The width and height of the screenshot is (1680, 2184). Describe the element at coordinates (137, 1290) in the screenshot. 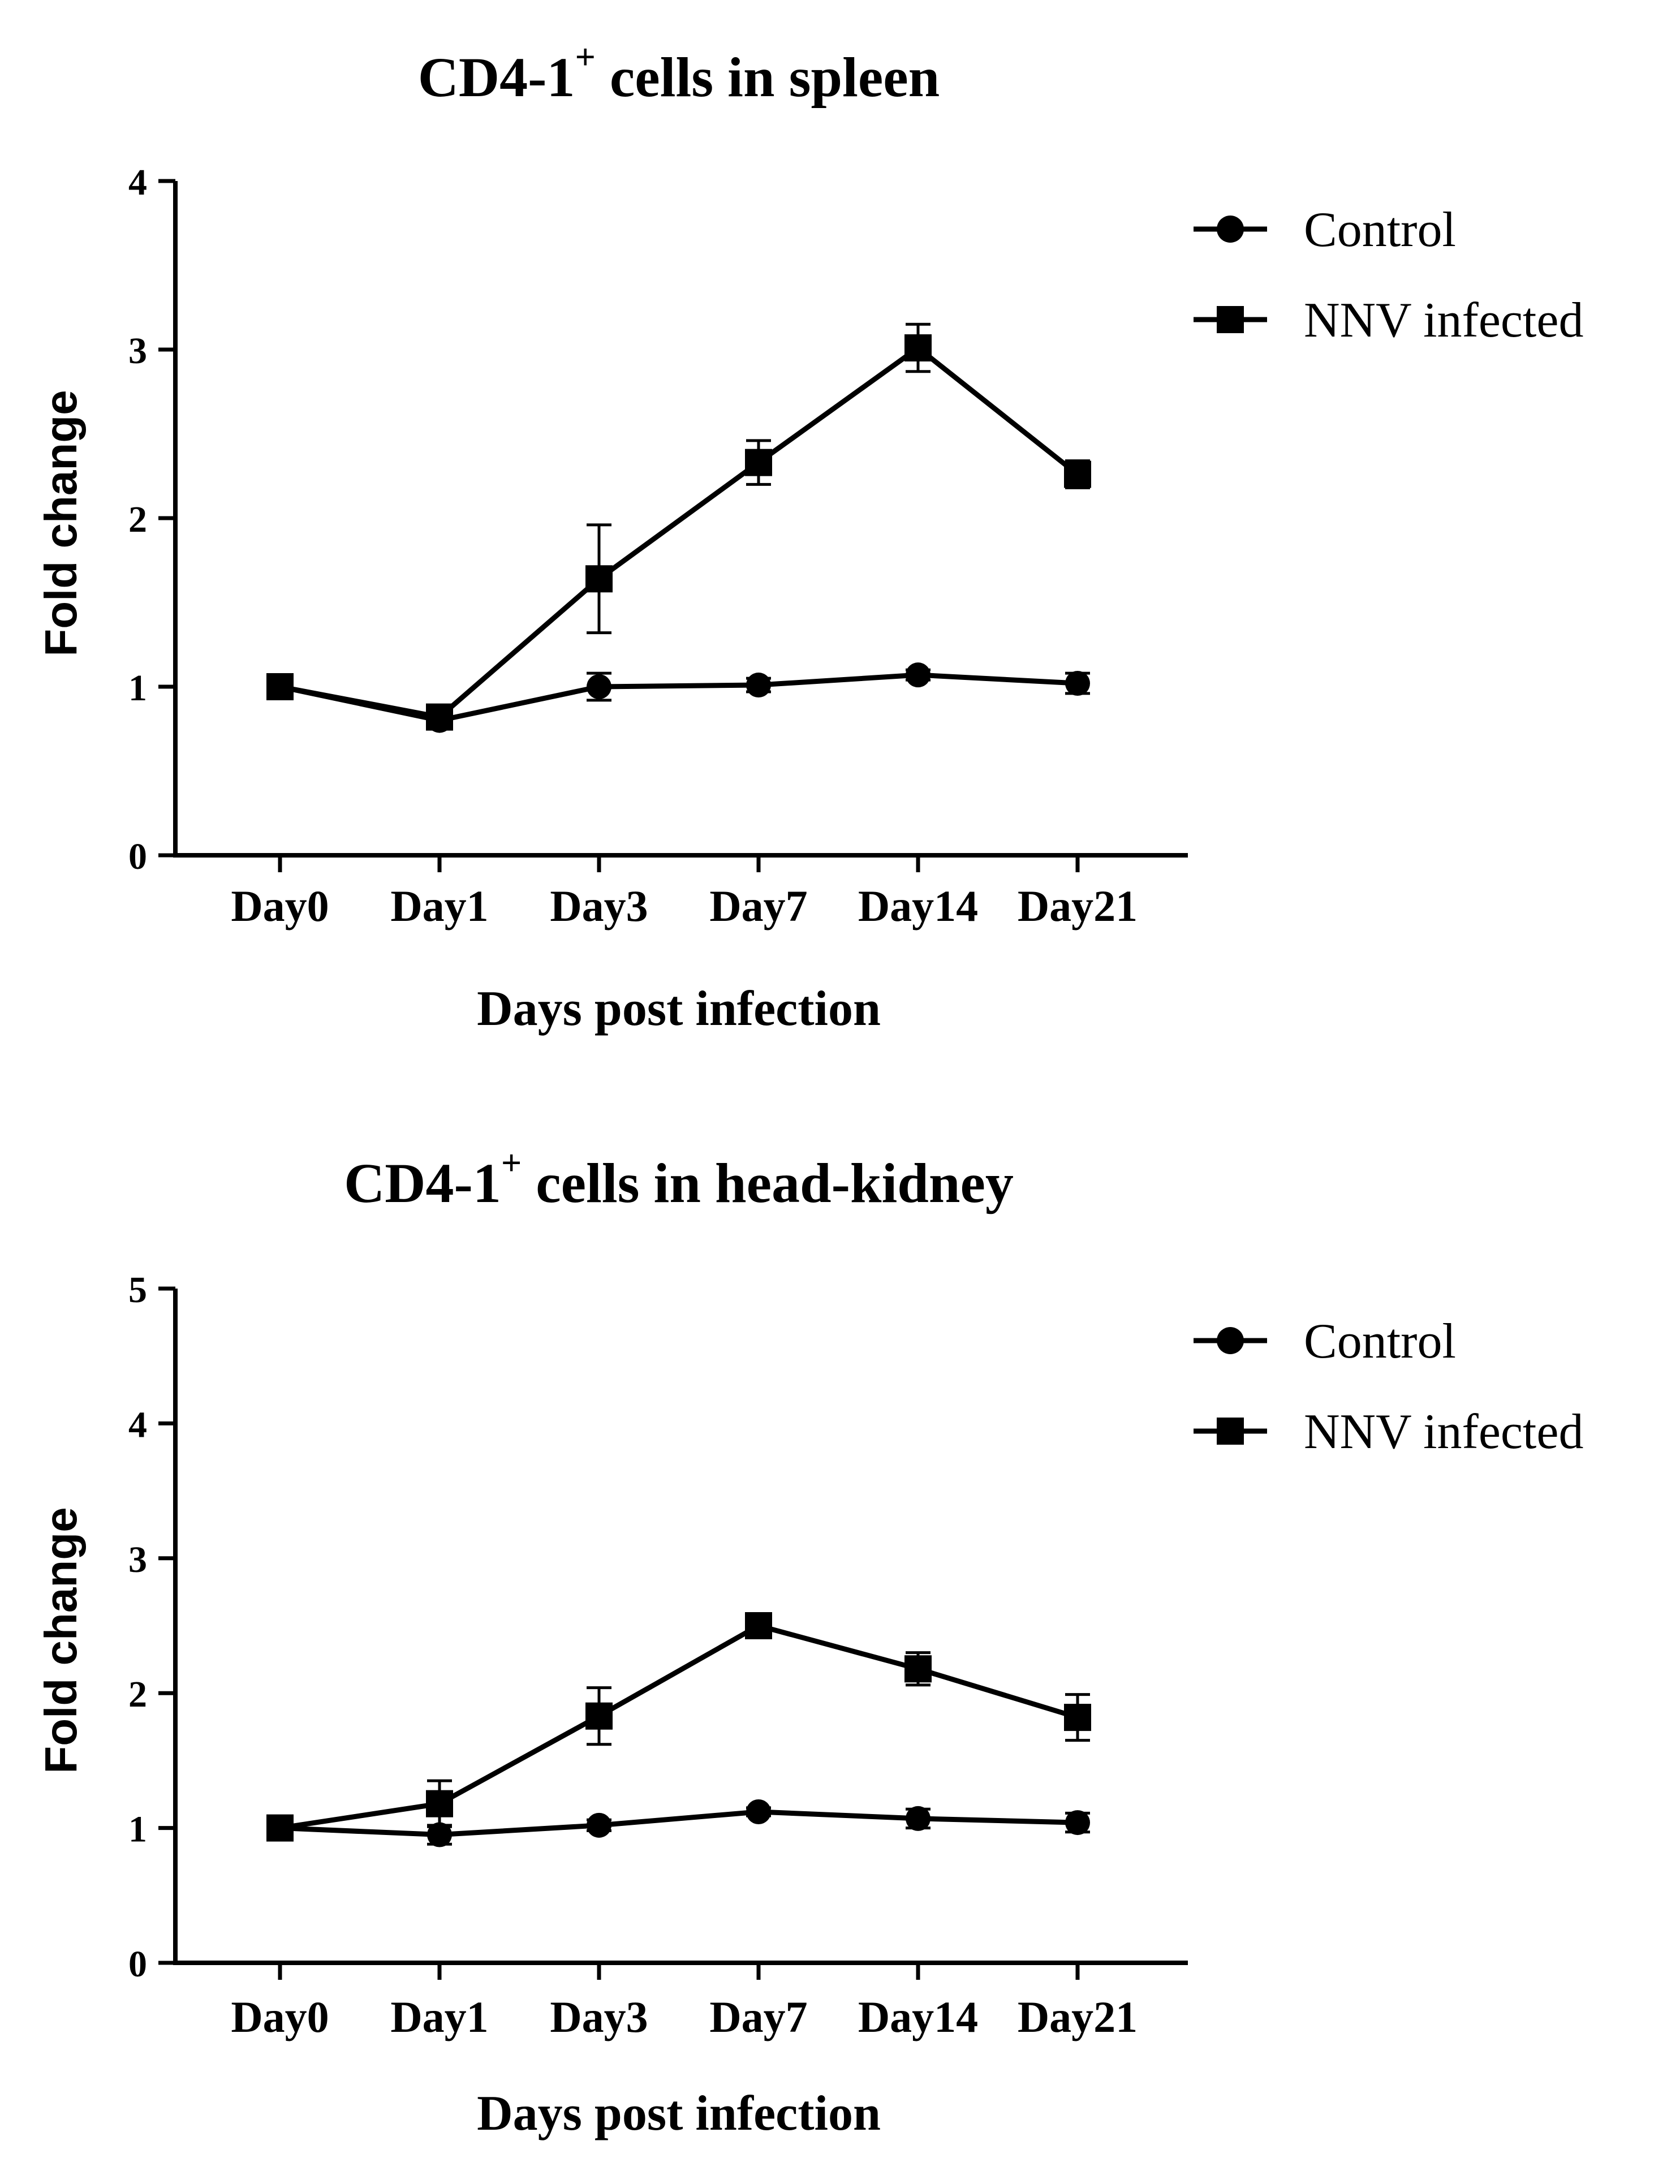

I see `y-tick-label: 5` at that location.